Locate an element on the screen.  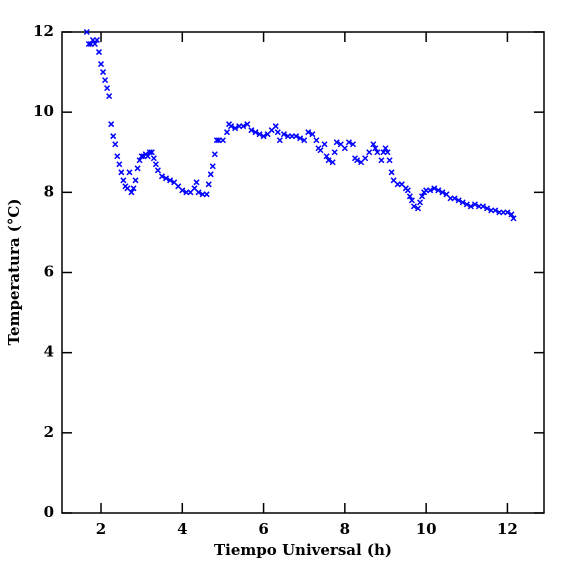
x-axis-label: Tiempo Universal (h) is located at coordinates (303, 550).